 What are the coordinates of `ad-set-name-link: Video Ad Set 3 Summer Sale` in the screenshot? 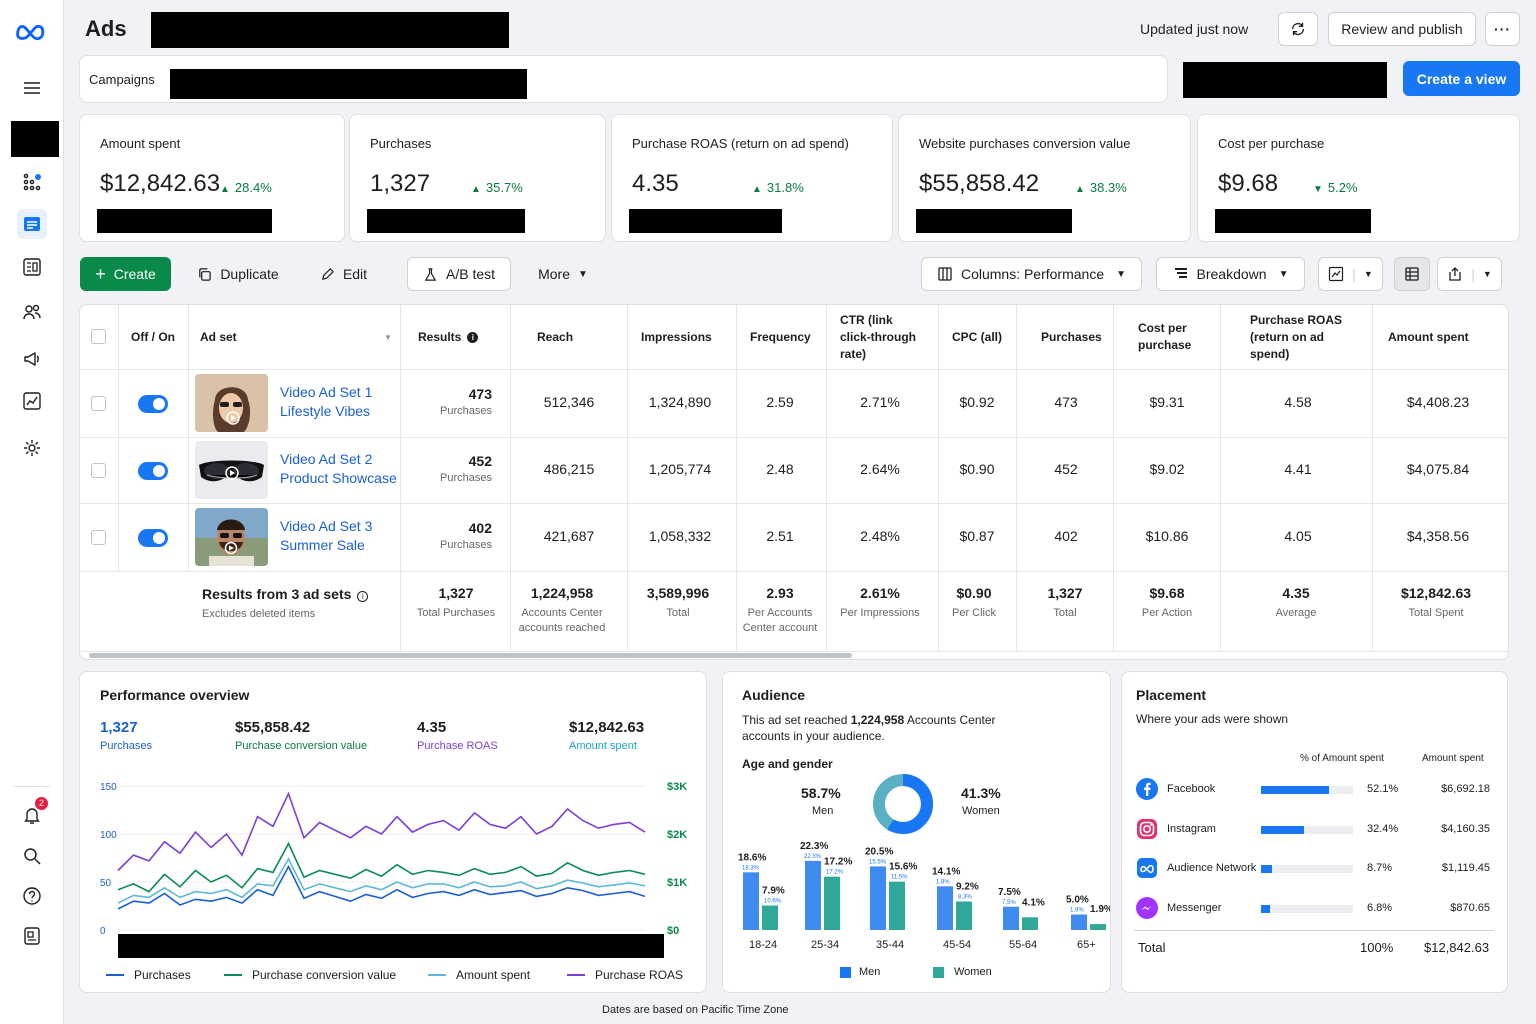 It's located at (326, 536).